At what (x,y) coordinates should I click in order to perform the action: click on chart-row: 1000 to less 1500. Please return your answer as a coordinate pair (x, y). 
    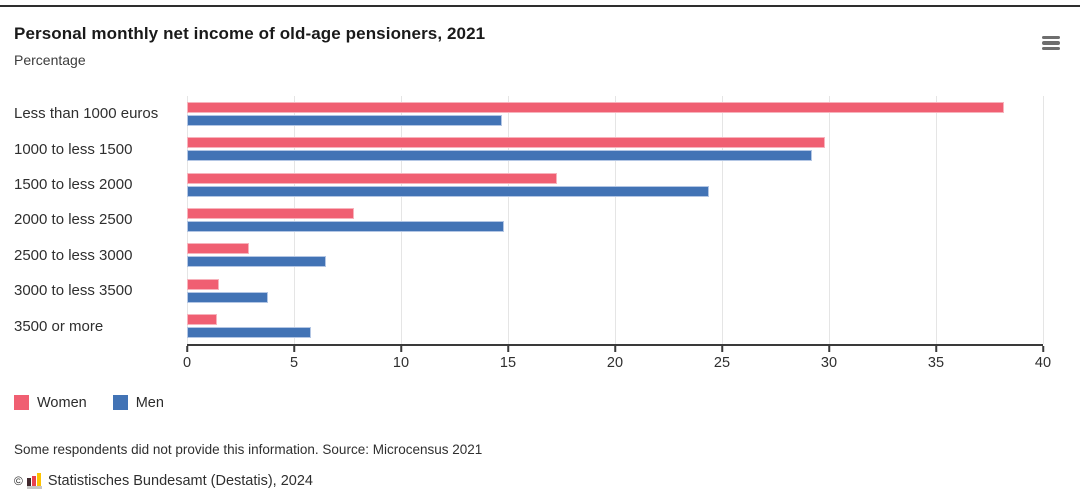
    Looking at the image, I should click on (547, 148).